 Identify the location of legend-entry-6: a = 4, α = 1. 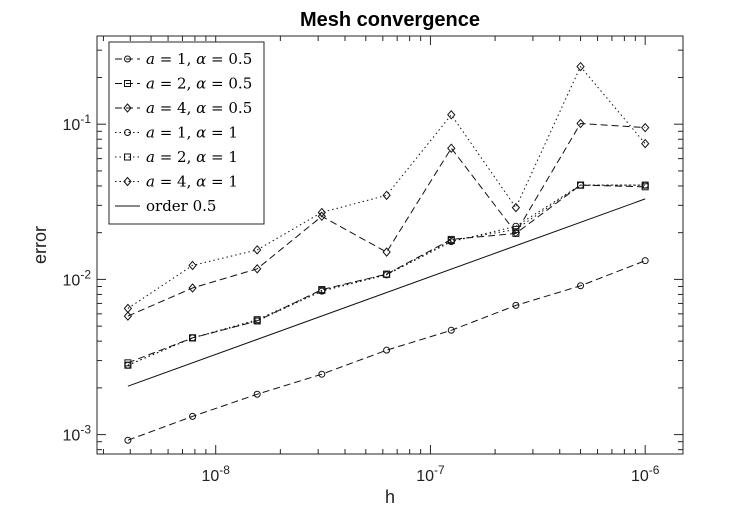
(176, 182).